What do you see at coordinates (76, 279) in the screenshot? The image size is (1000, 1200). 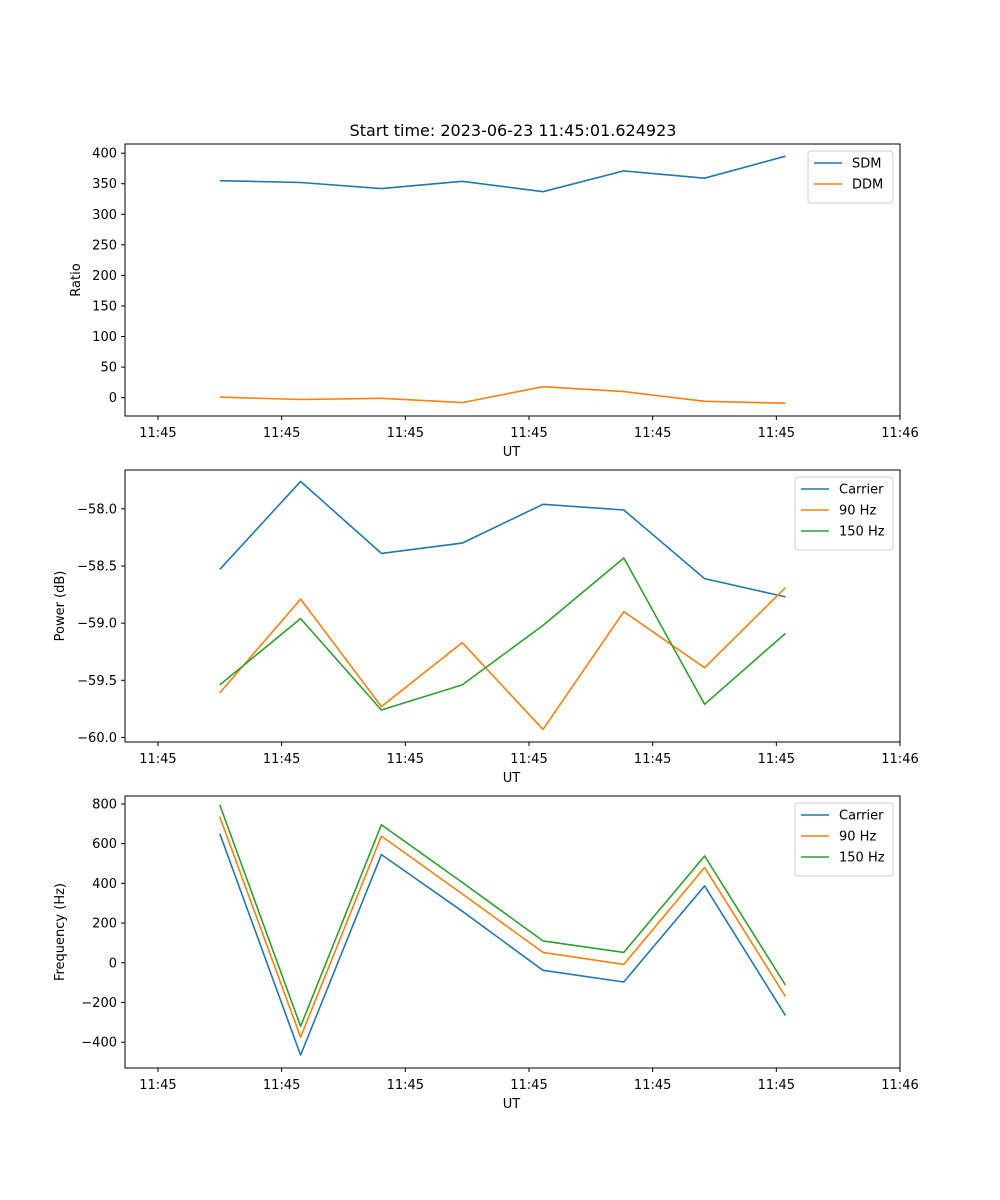 I see `y-axis-label: Ratio` at bounding box center [76, 279].